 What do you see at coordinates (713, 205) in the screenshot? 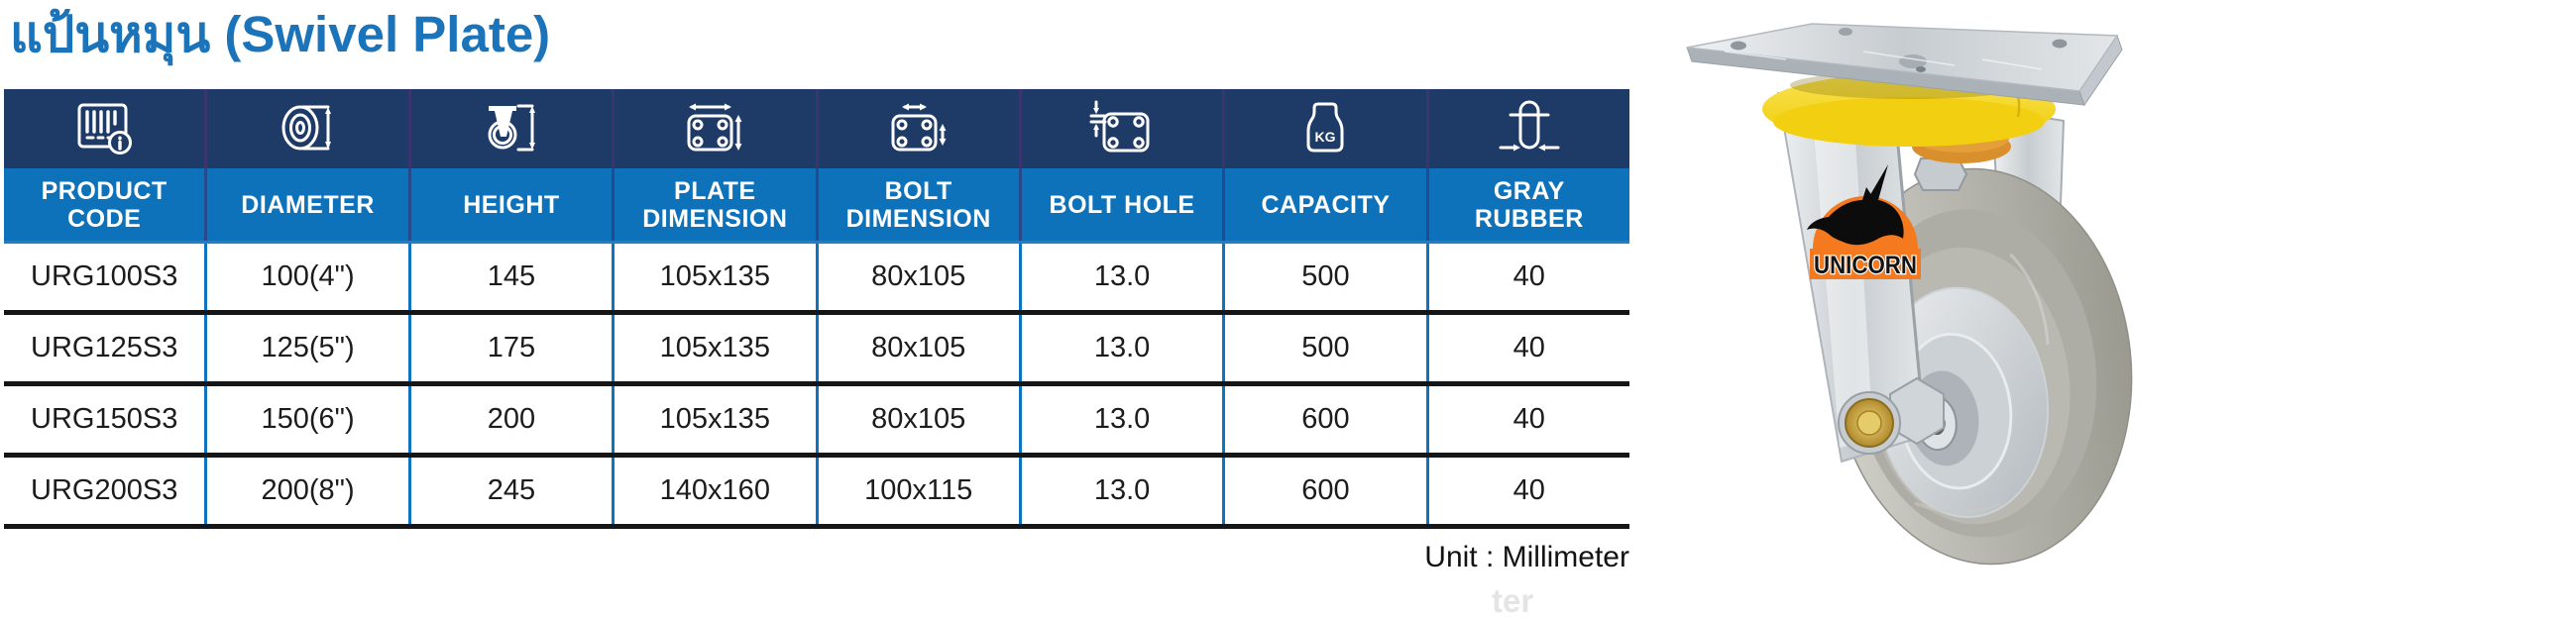
I see `header-plate-dimension: PLATE DIMENSION` at bounding box center [713, 205].